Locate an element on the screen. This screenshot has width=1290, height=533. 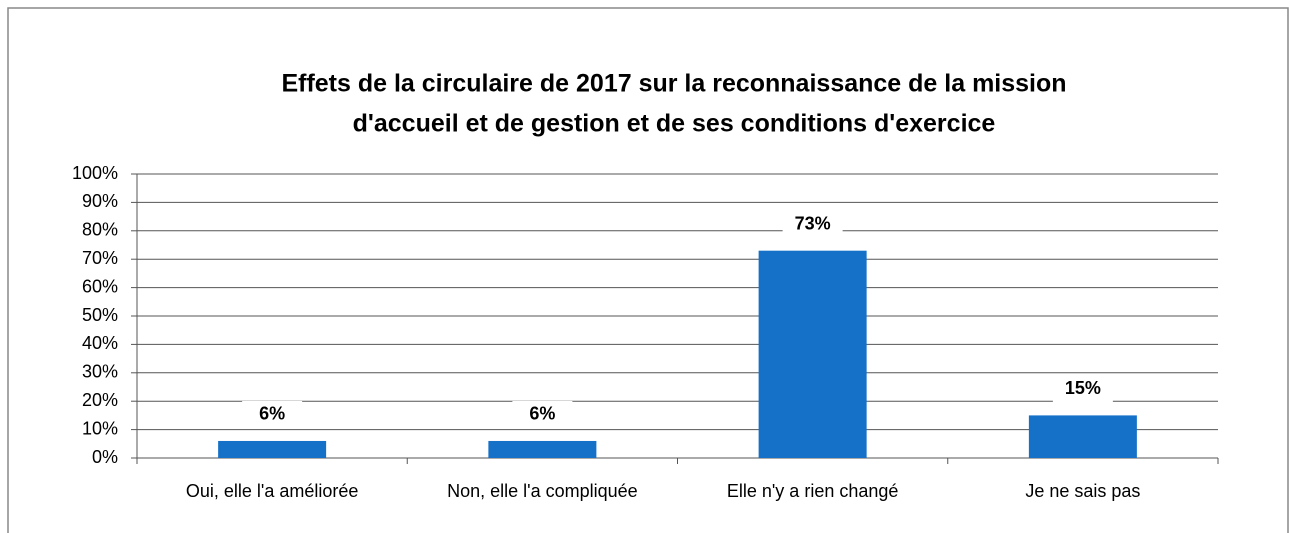
value-label: 15% is located at coordinates (1083, 388).